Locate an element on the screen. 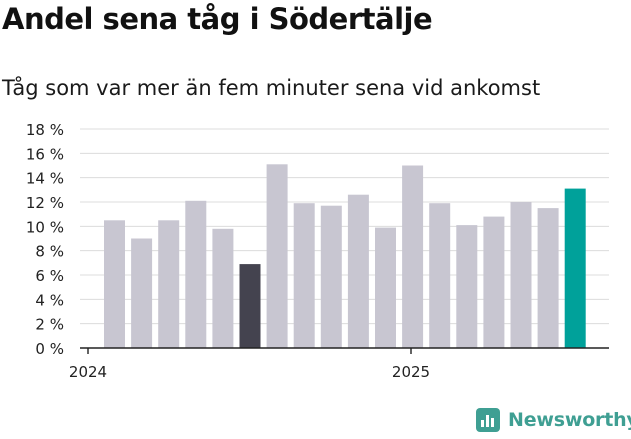 The height and width of the screenshot is (439, 631). bar-chart-logo-icon is located at coordinates (488, 420).